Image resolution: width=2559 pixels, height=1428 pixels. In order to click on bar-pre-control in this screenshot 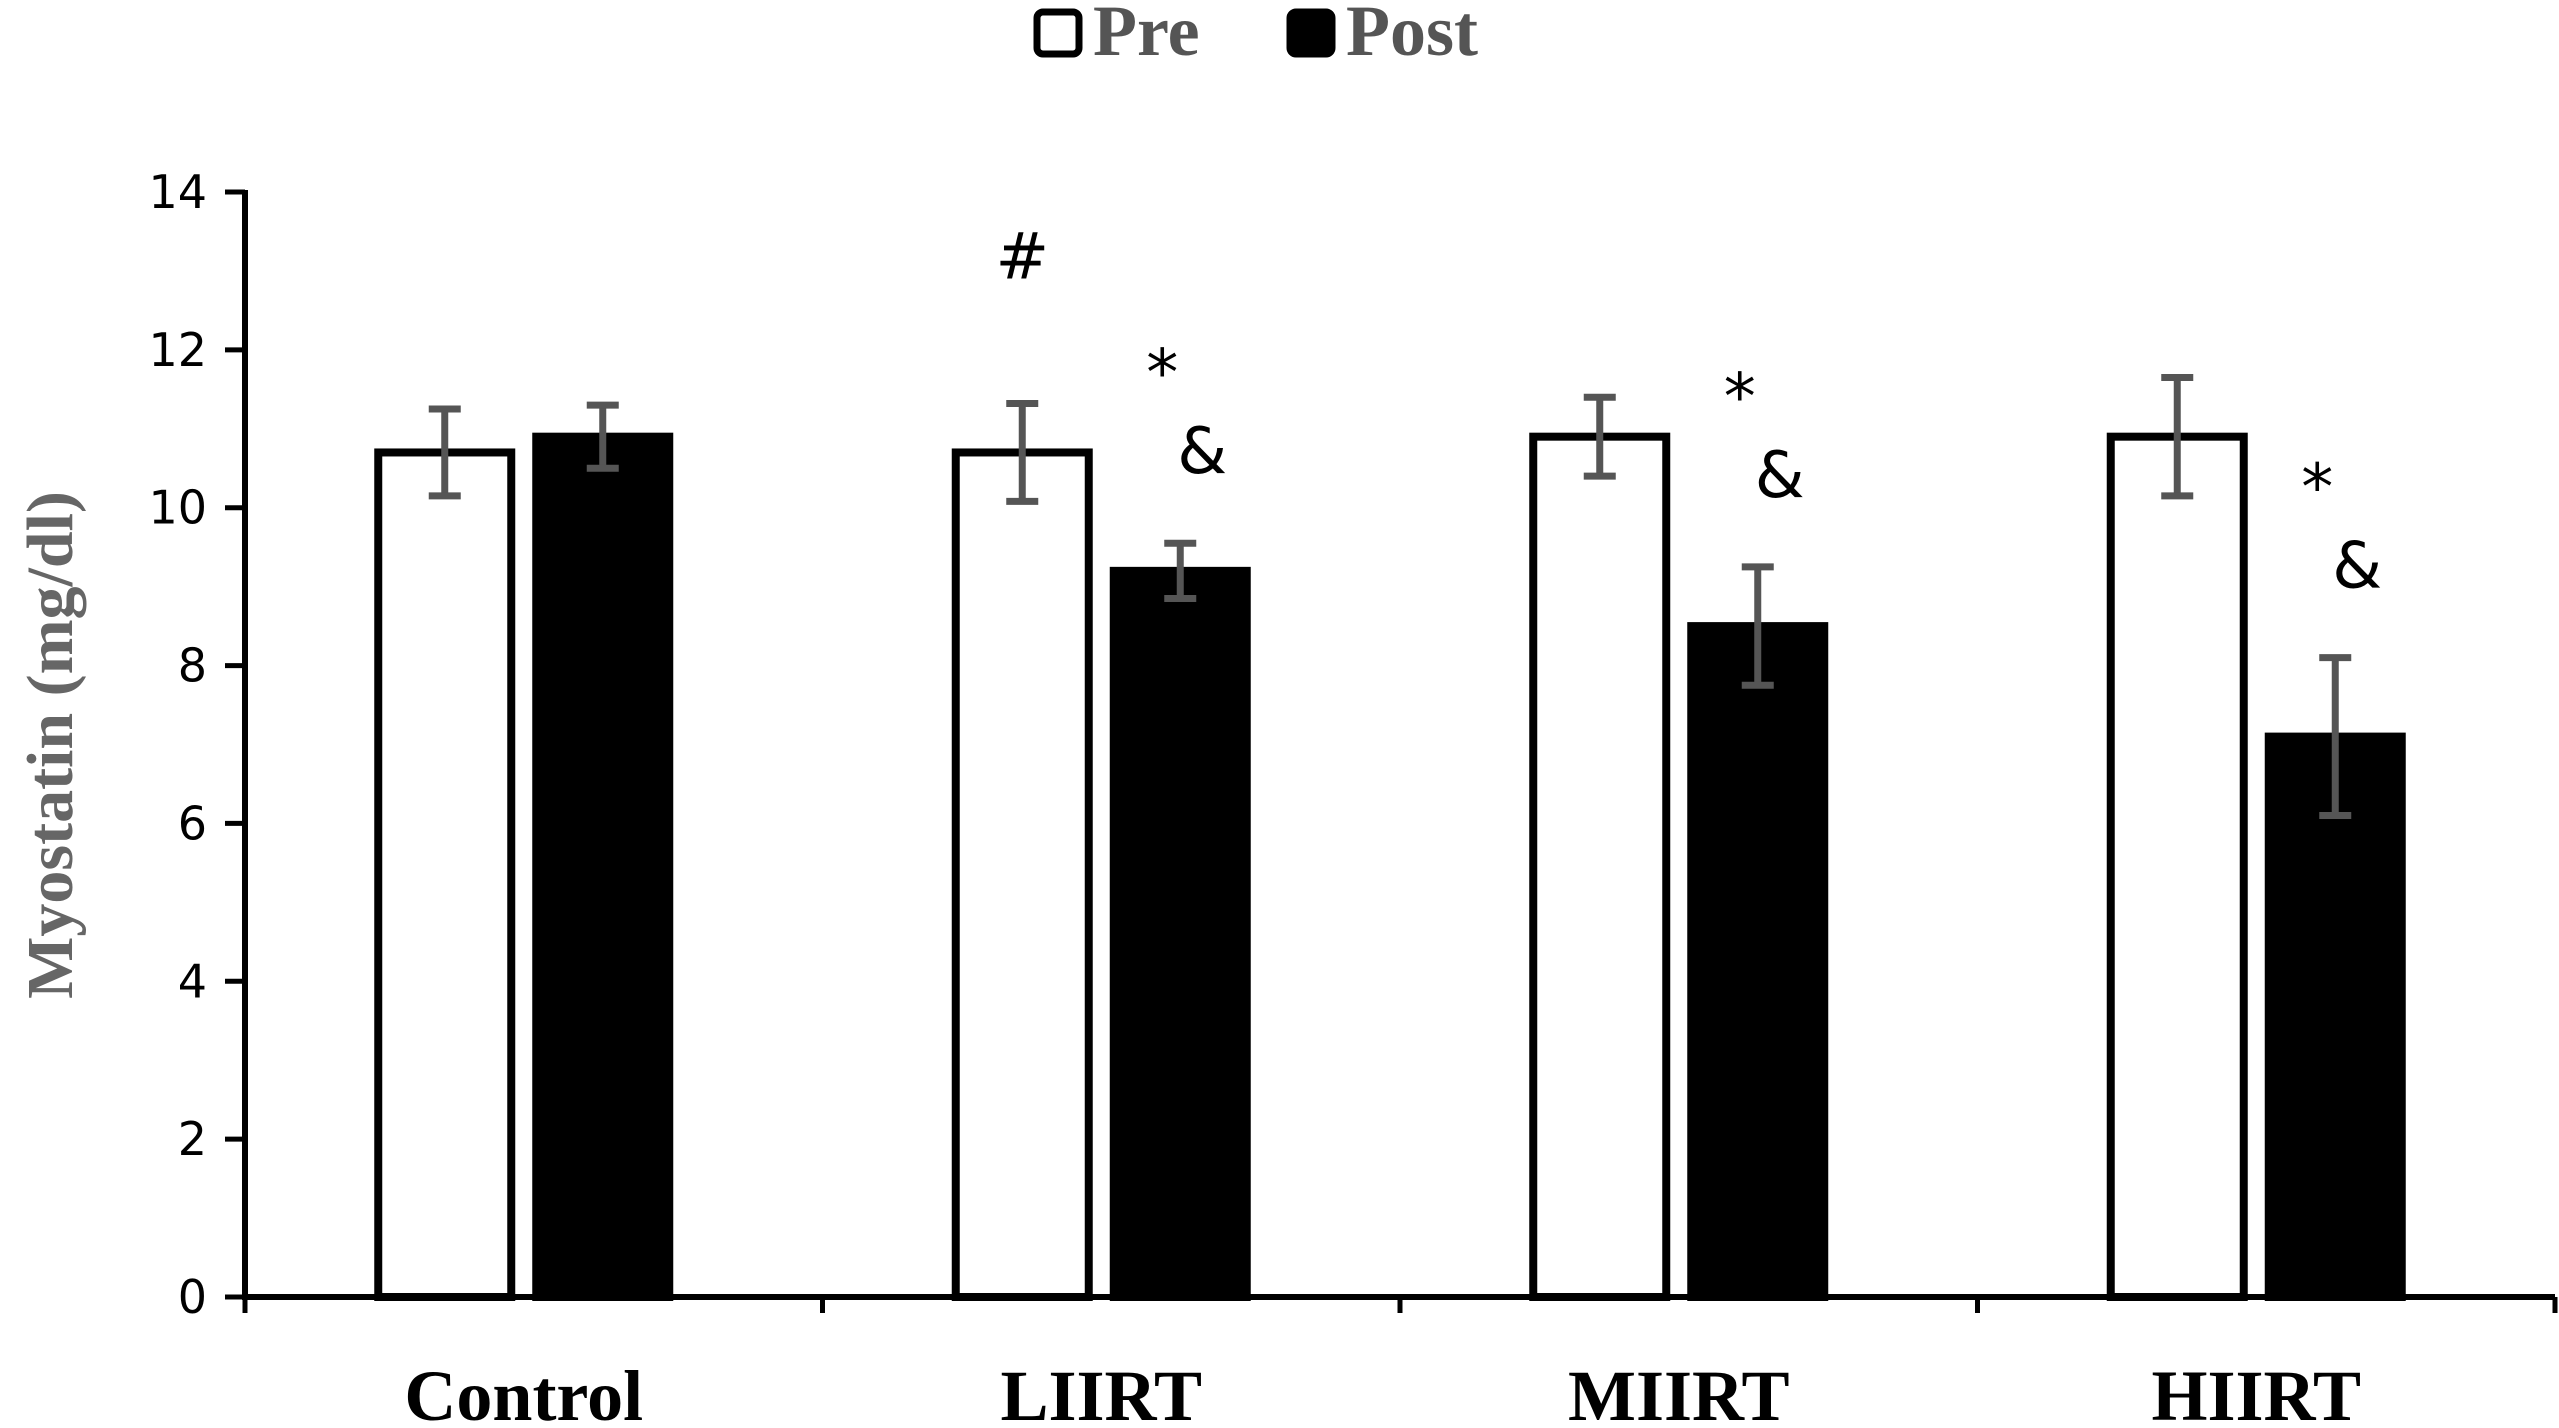, I will do `click(445, 874)`.